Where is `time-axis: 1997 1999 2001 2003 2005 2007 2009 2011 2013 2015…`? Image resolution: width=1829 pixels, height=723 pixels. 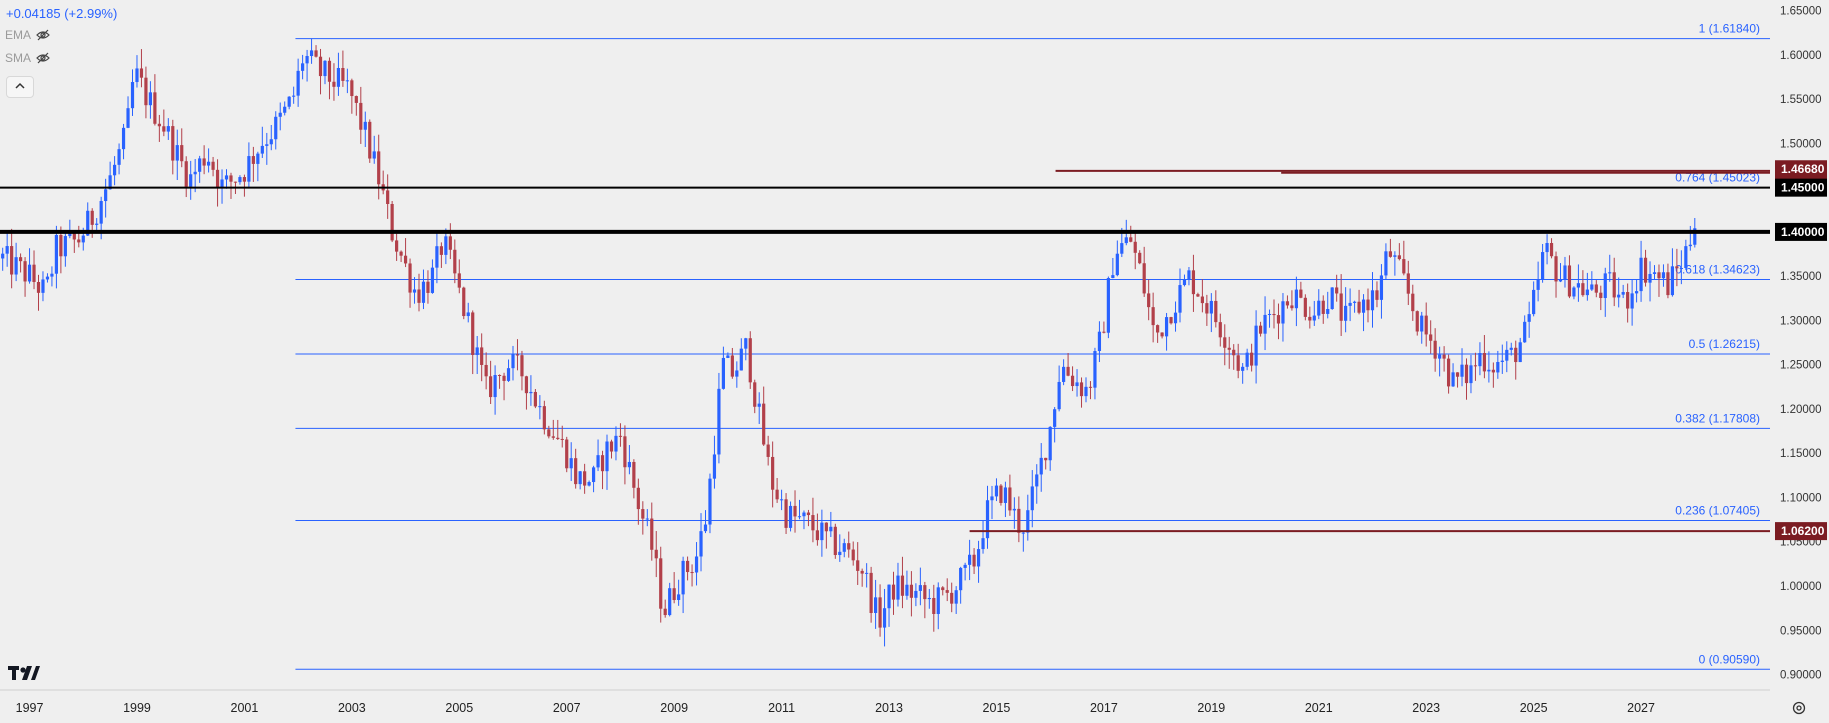
time-axis: 1997 1999 2001 2003 2005 2007 2009 2011 2013 2015… is located at coordinates (885, 702).